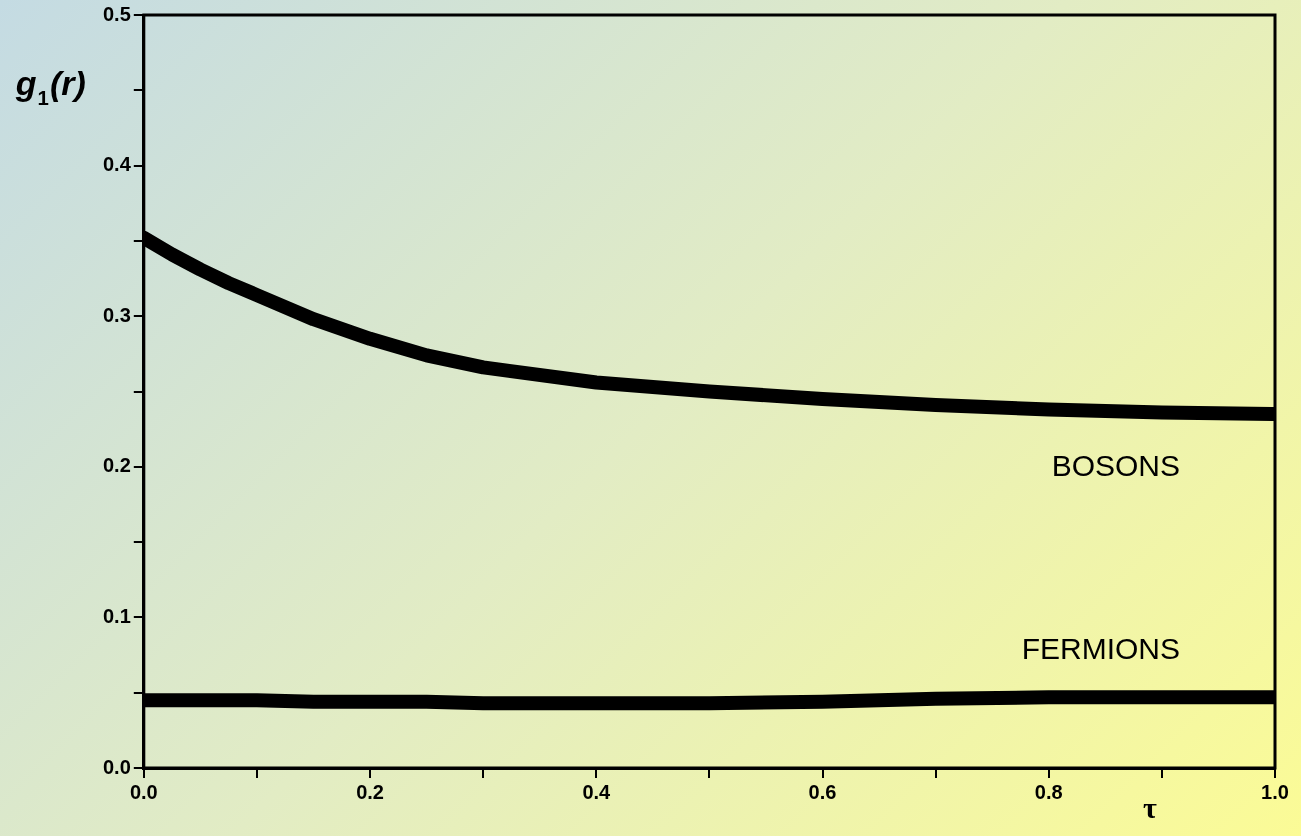 The width and height of the screenshot is (1301, 836). I want to click on x-tick-label: 1.0, so click(1275, 791).